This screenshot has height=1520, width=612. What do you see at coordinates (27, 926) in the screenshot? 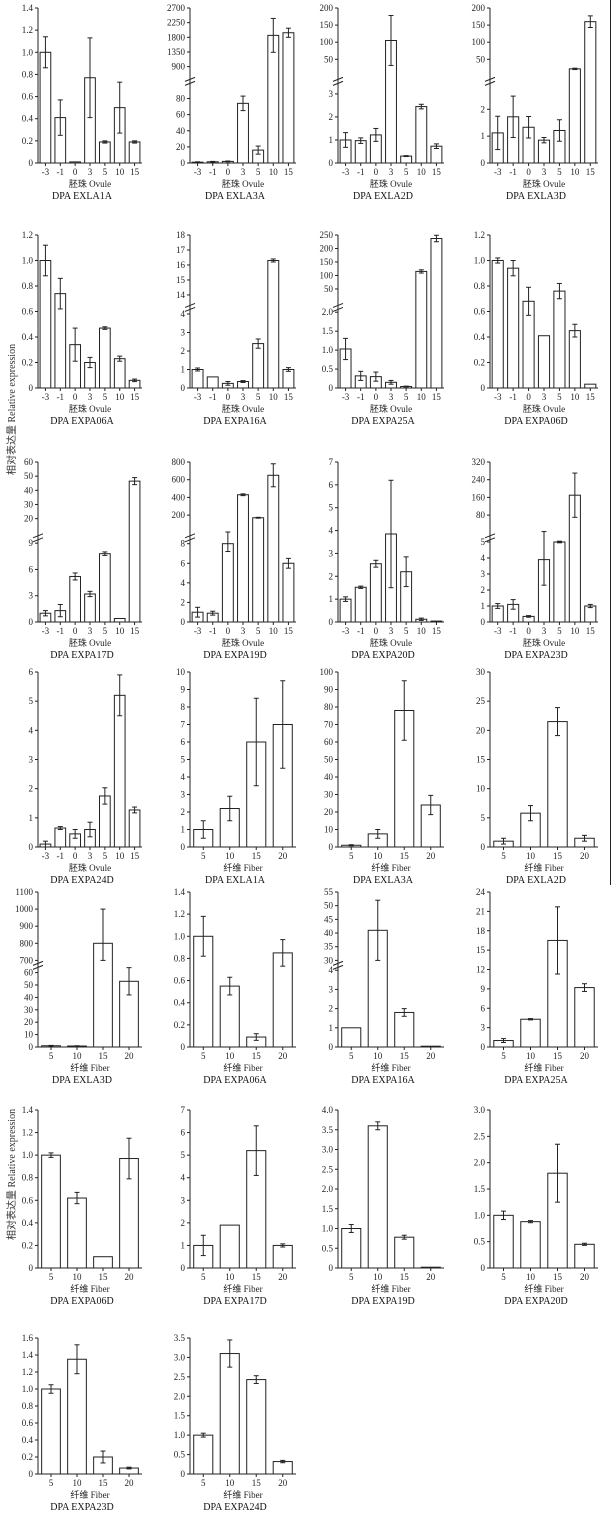
I see `y-tick-label: 900` at bounding box center [27, 926].